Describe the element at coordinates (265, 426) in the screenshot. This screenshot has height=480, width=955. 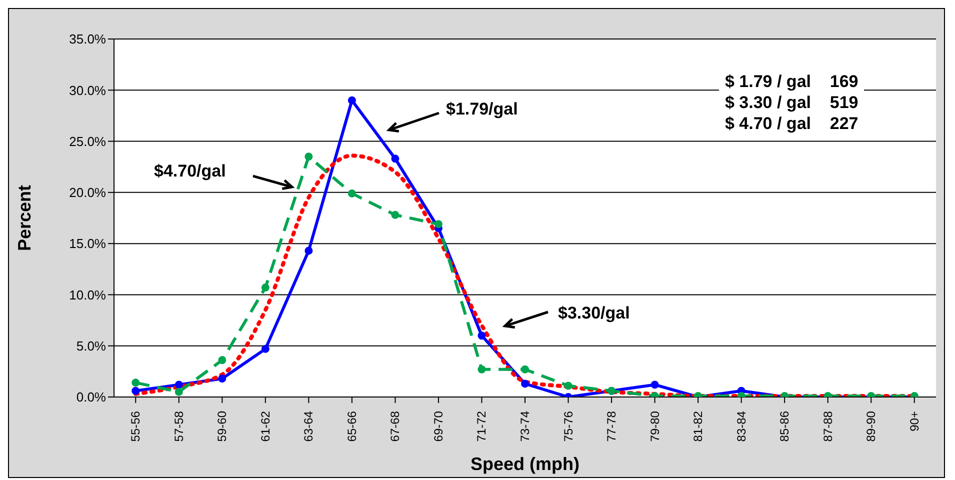
I see `x-tick-label: 61-62` at that location.